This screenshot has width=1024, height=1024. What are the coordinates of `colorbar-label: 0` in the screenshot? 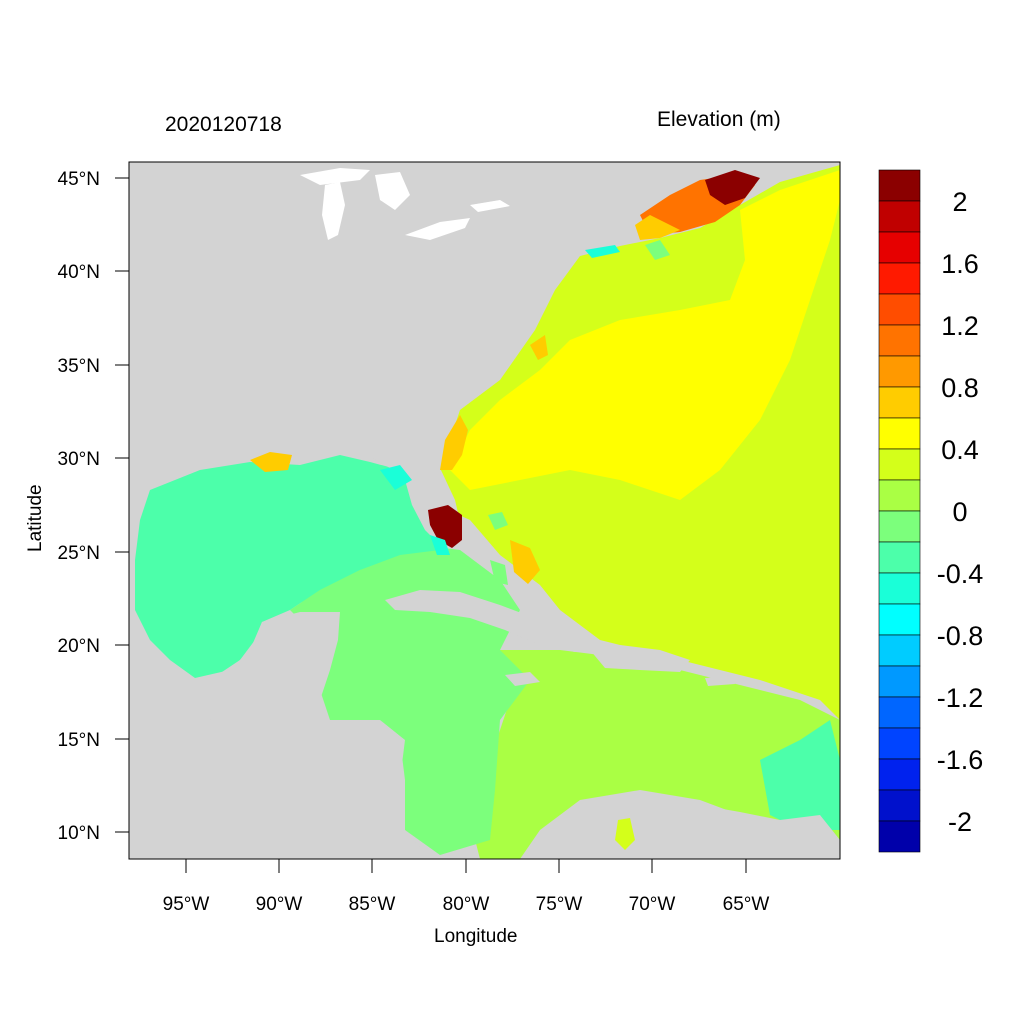 It's located at (959, 512).